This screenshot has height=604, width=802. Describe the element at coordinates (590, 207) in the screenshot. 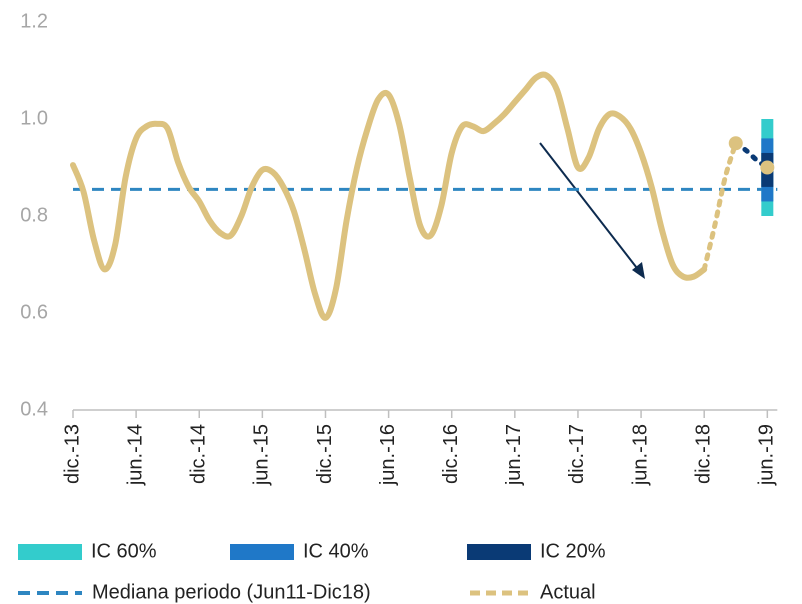

I see `annotation-arrow` at that location.